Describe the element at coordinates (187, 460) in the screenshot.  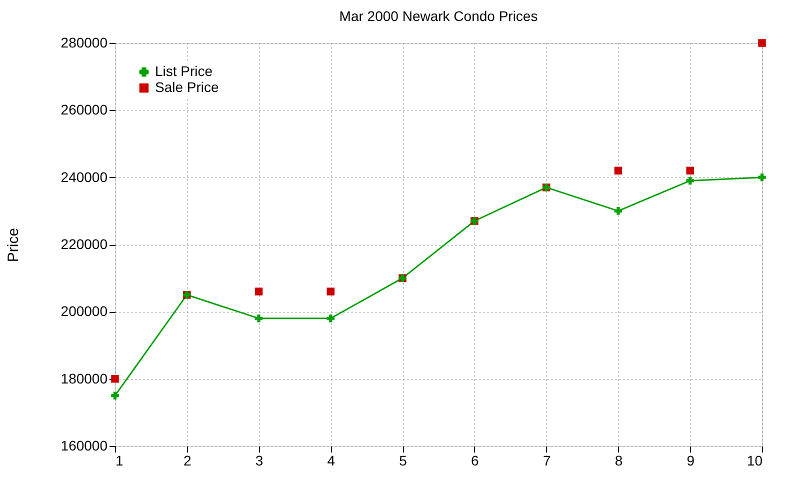
I see `x-tick-label: 2` at that location.